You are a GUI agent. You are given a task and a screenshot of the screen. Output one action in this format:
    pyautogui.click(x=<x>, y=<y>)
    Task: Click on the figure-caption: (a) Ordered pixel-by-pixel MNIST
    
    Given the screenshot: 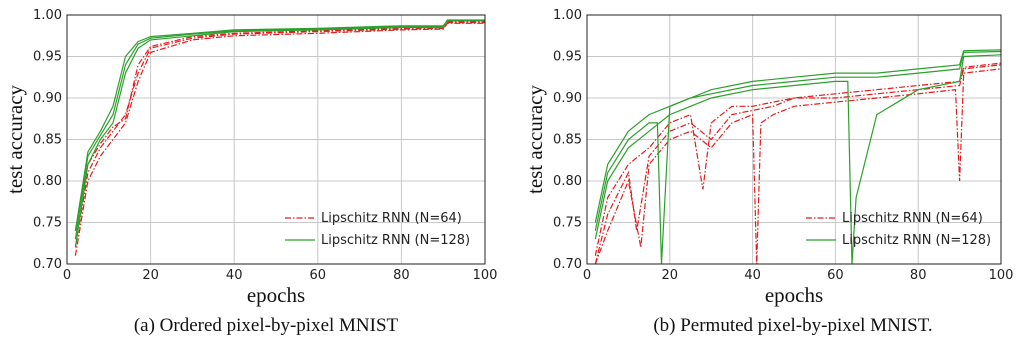 What is the action you would take?
    pyautogui.click(x=266, y=325)
    